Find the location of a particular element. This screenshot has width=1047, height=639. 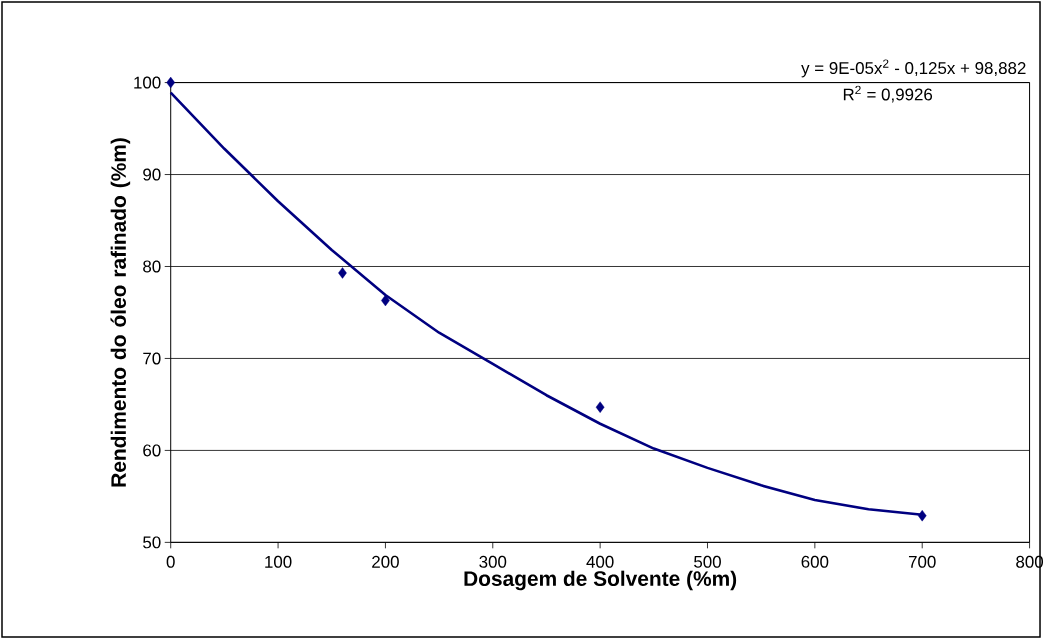

y-tick-label: 50 is located at coordinates (152, 542).